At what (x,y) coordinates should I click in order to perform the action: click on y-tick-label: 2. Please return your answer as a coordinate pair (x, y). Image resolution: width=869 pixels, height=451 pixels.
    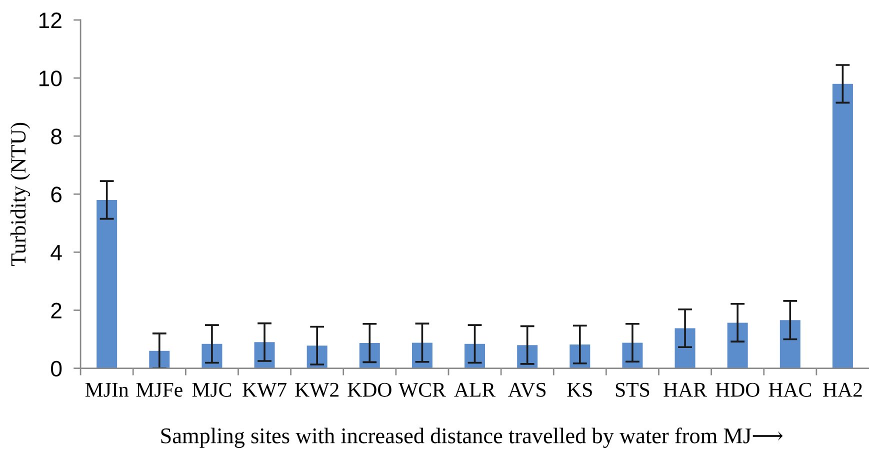
    Looking at the image, I should click on (56, 310).